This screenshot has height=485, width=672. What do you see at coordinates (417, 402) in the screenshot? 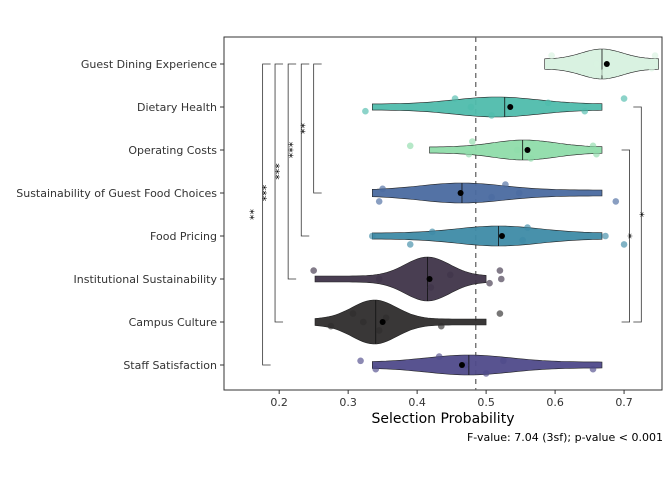
I see `x-tick-label: 0.4` at bounding box center [417, 402].